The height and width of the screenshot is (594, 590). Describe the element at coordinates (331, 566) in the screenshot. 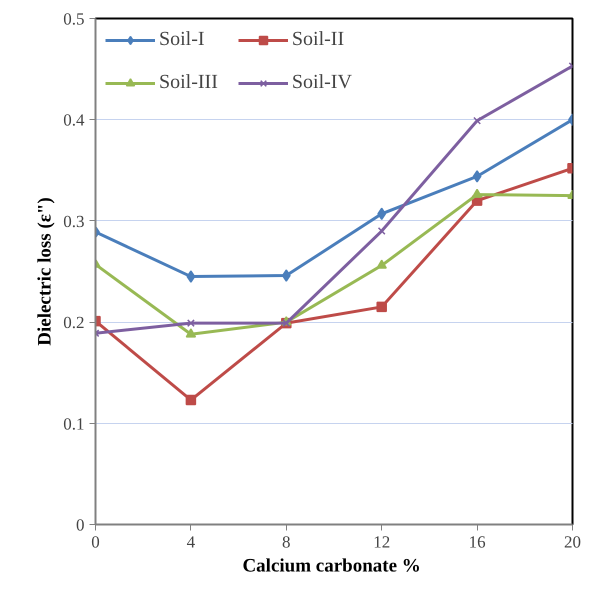

I see `x-axis-title: Calcium carbonate %` at that location.